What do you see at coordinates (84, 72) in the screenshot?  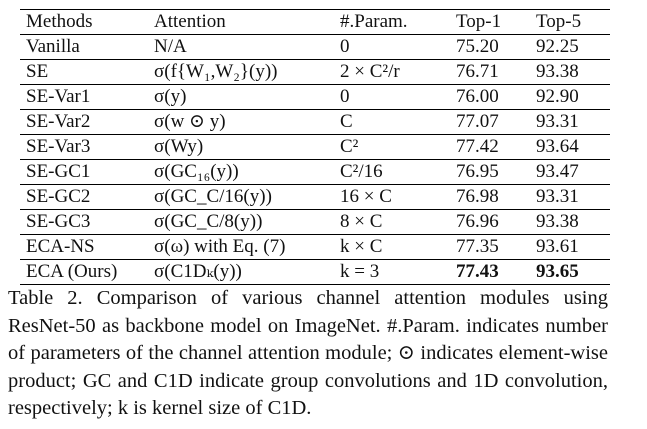 I see `method-cell: SE` at bounding box center [84, 72].